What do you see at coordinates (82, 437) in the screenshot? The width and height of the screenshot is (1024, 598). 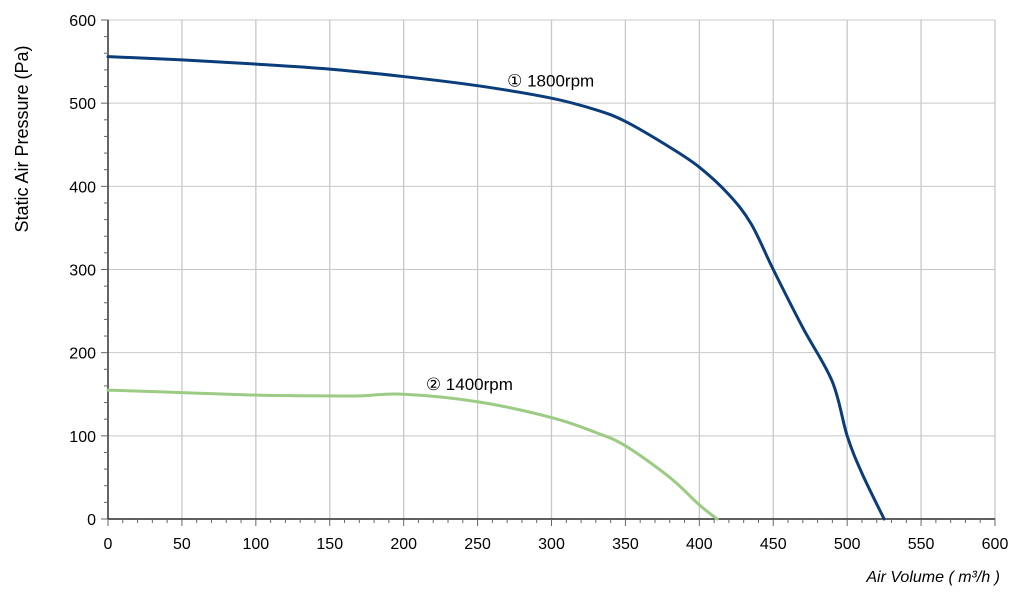 I see `y-tick-label: 100` at bounding box center [82, 437].